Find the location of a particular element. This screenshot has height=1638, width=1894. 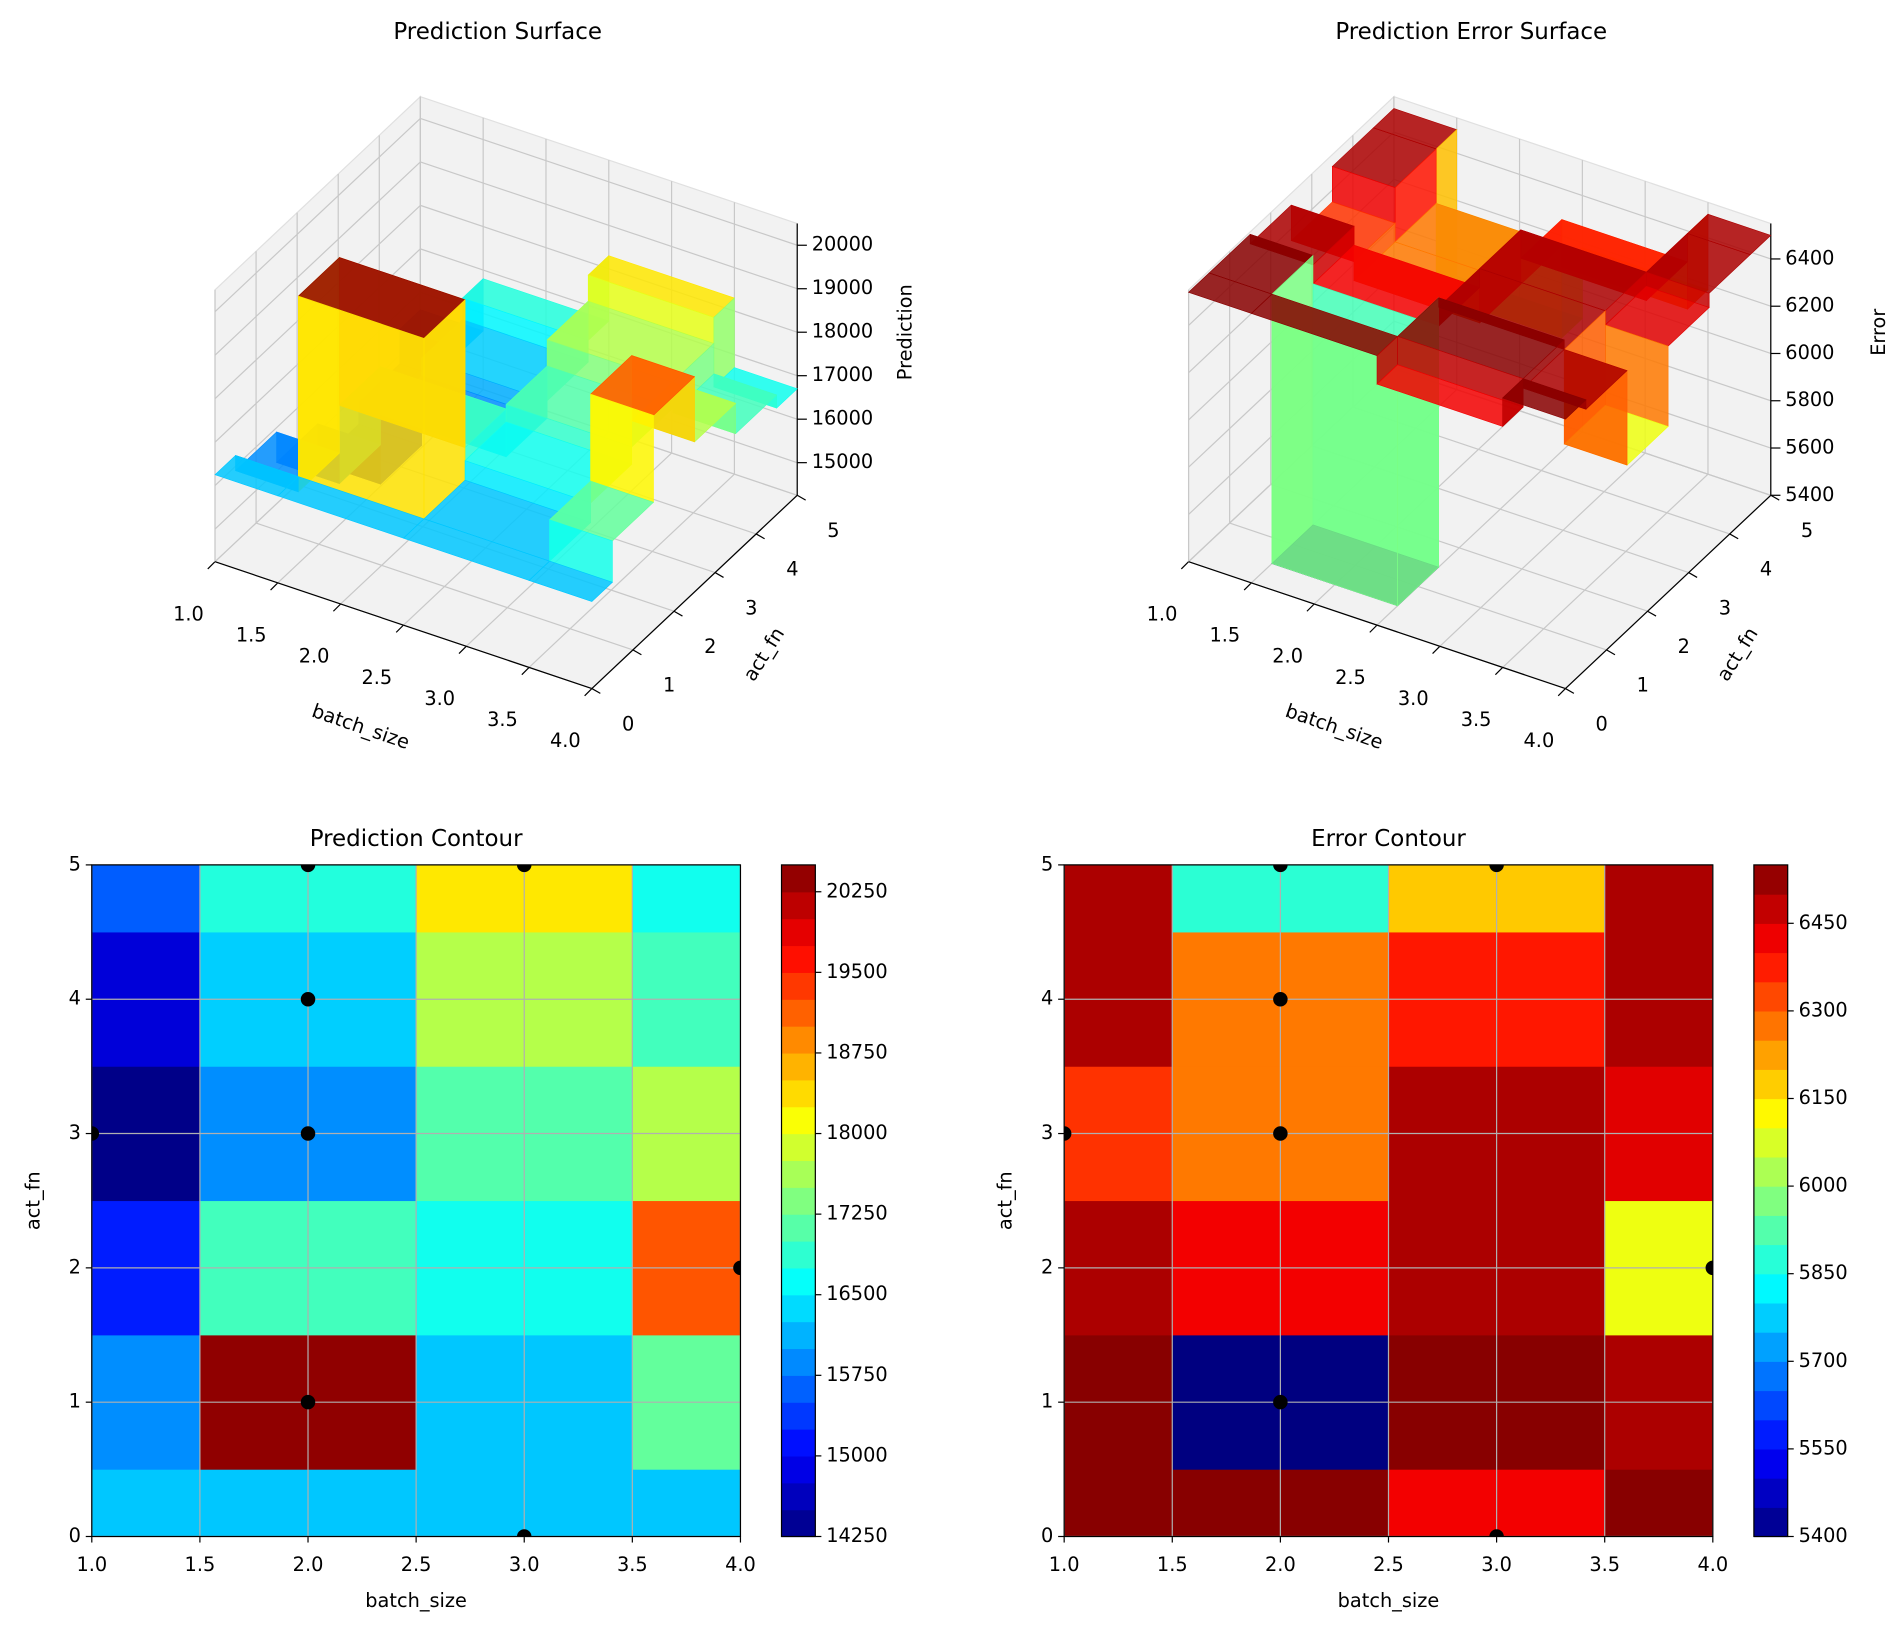

colorbar-tick-label: 15000 is located at coordinates (856, 1454).